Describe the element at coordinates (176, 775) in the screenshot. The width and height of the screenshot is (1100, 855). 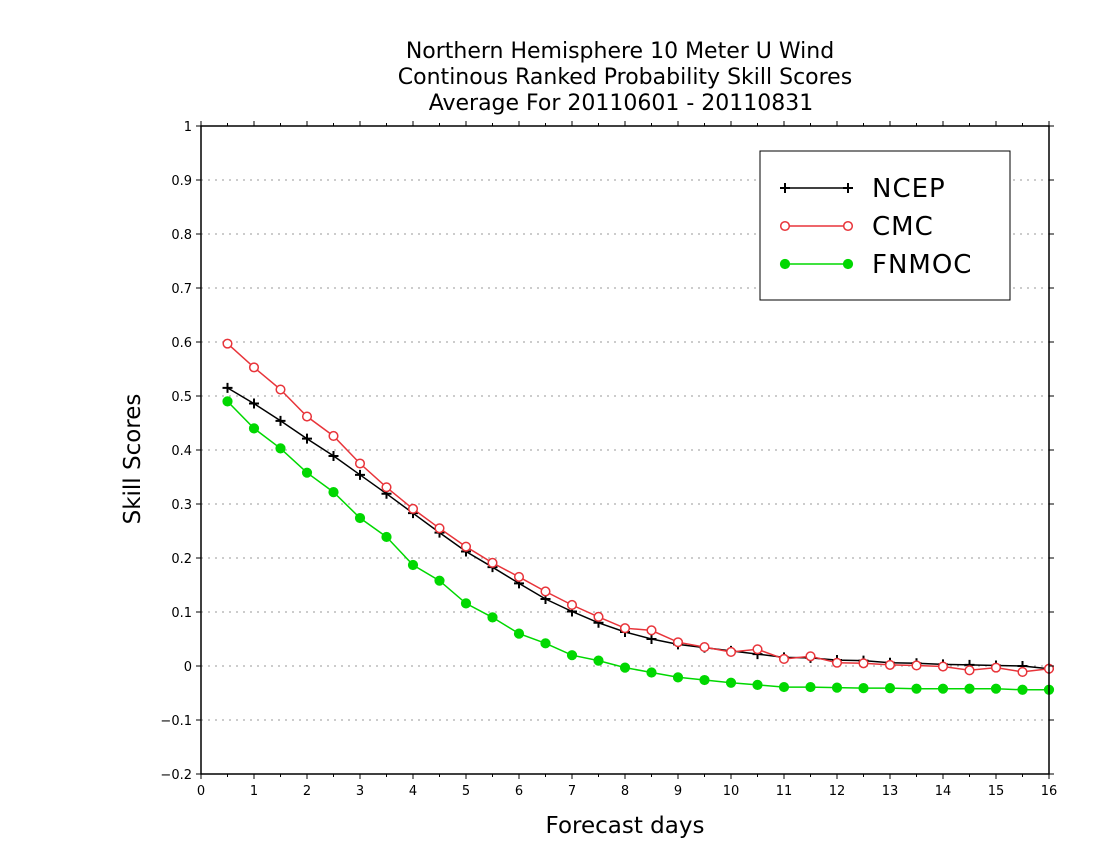
I see `y-tick-label: −0.2` at that location.